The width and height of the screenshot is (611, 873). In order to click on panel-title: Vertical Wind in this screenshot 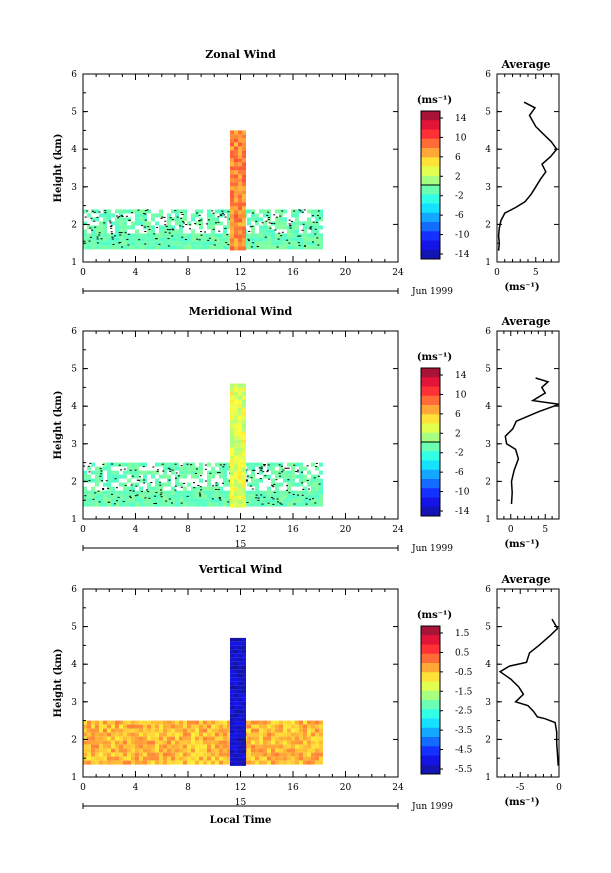, I will do `click(240, 569)`.